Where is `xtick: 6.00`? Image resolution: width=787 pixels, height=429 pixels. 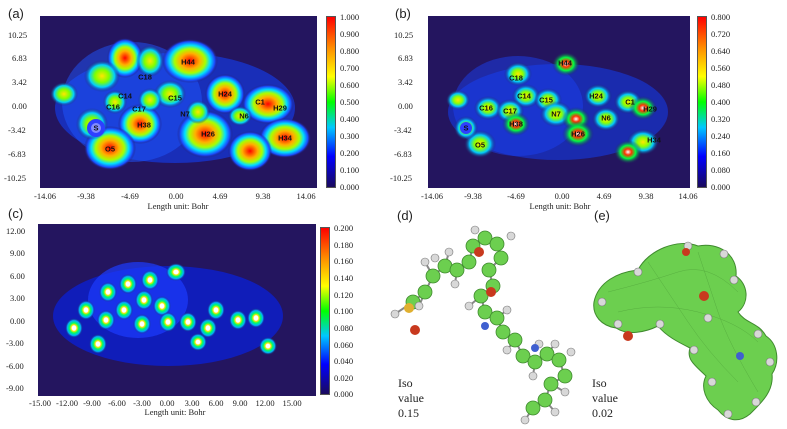 xtick: 6.00 is located at coordinates (216, 403).